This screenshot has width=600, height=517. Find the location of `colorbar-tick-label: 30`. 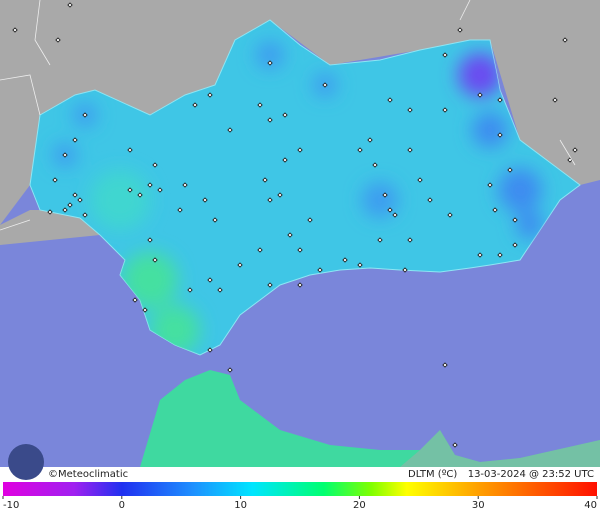

colorbar-tick-label: 30 is located at coordinates (478, 505).